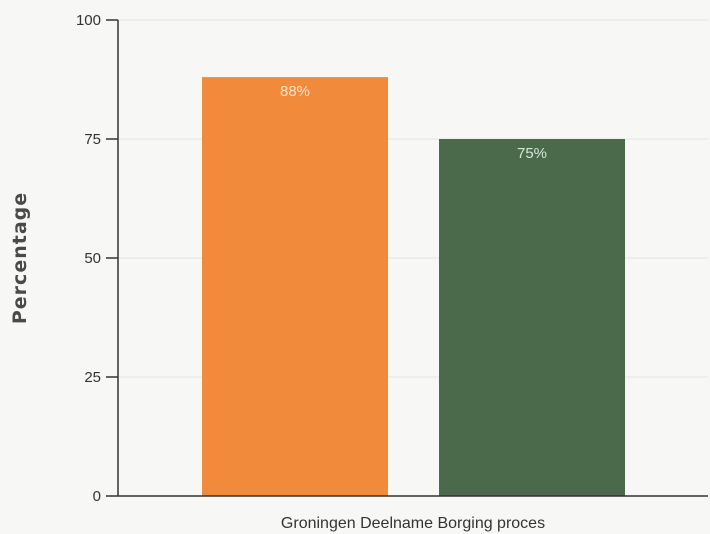 The image size is (710, 534). What do you see at coordinates (92, 139) in the screenshot?
I see `y-tick-label: 75` at bounding box center [92, 139].